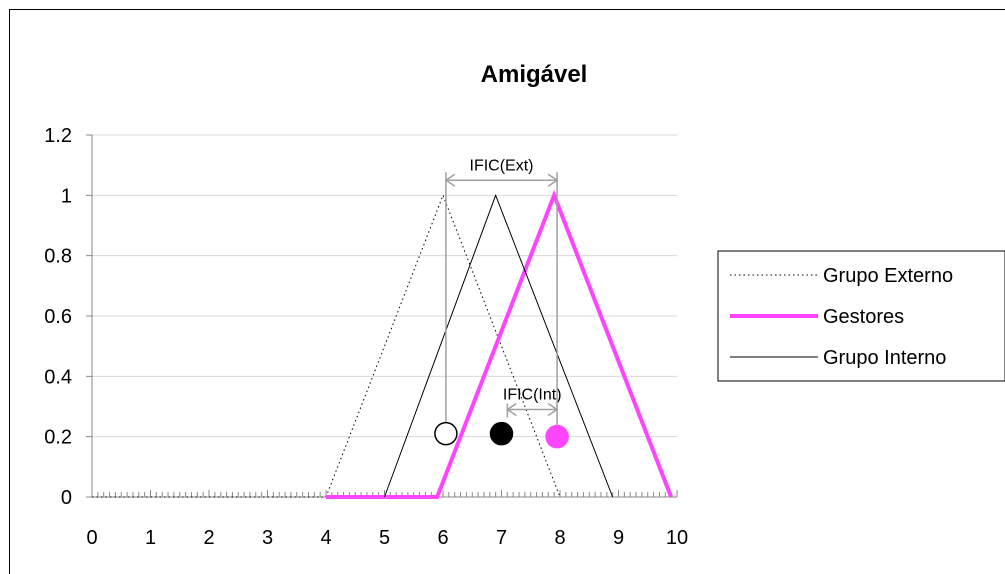 The height and width of the screenshot is (574, 1005). Describe the element at coordinates (208, 538) in the screenshot. I see `x-tick-label: 2` at that location.